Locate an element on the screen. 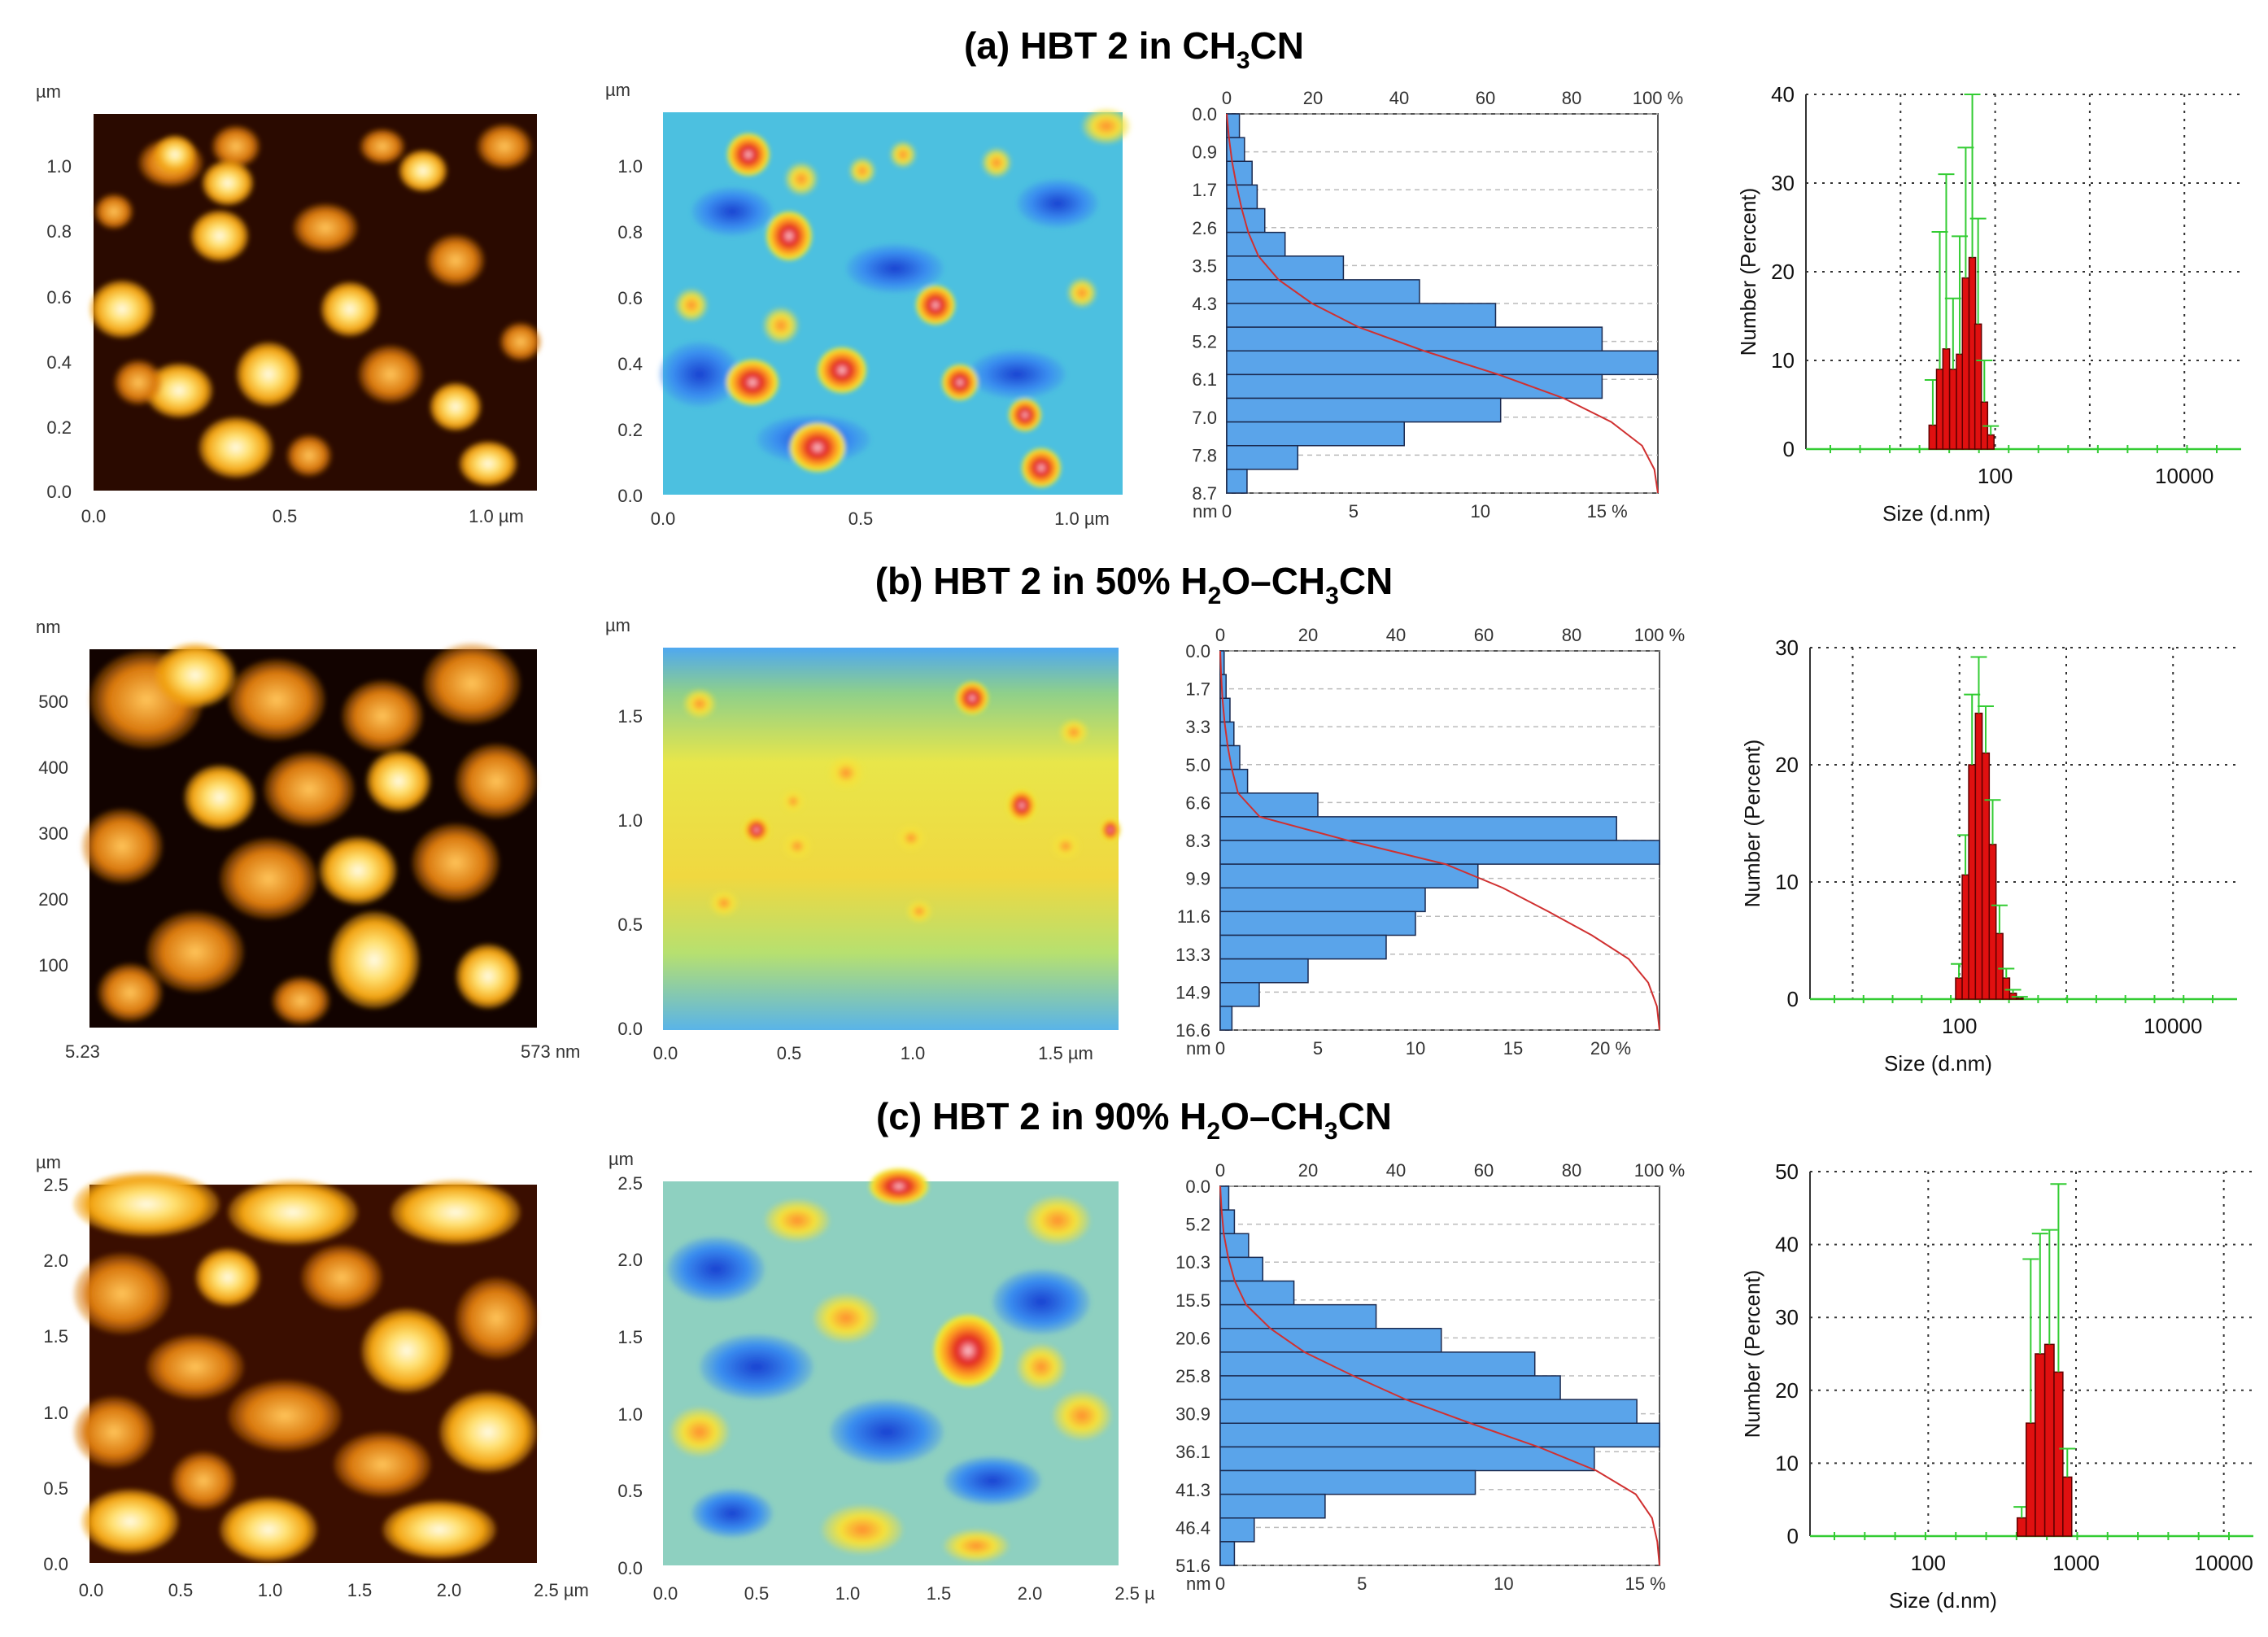 The height and width of the screenshot is (1637, 2268). afm-phase-b-unit: µm is located at coordinates (617, 625).